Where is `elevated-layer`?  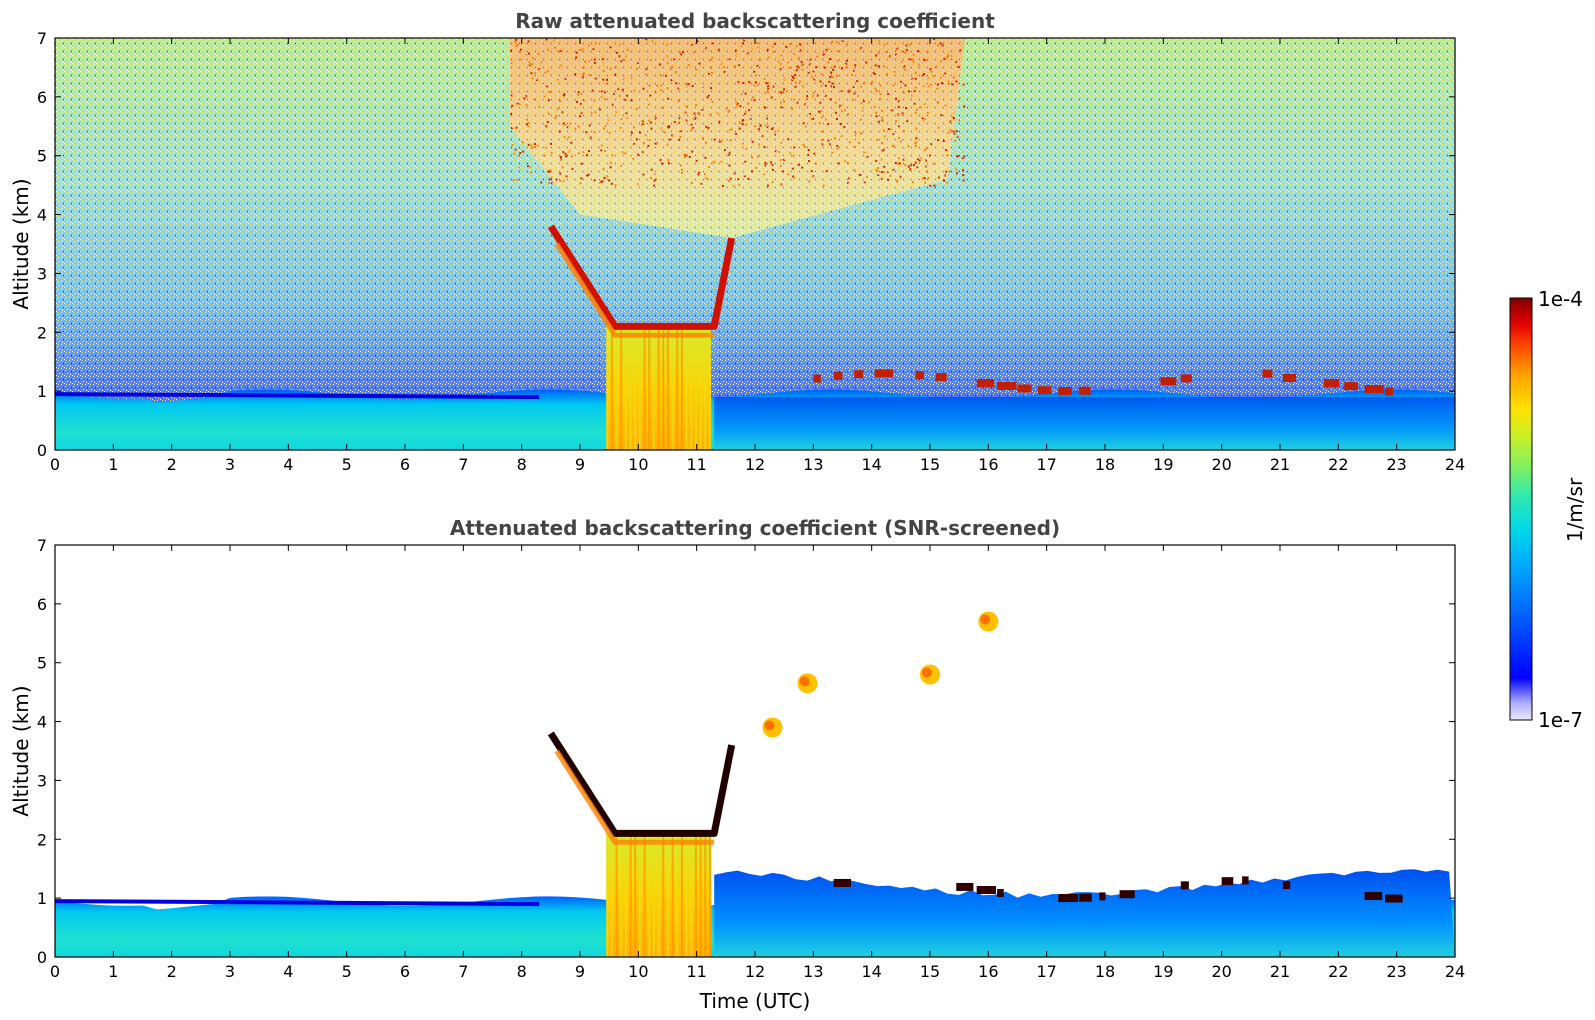 elevated-layer is located at coordinates (1084, 913).